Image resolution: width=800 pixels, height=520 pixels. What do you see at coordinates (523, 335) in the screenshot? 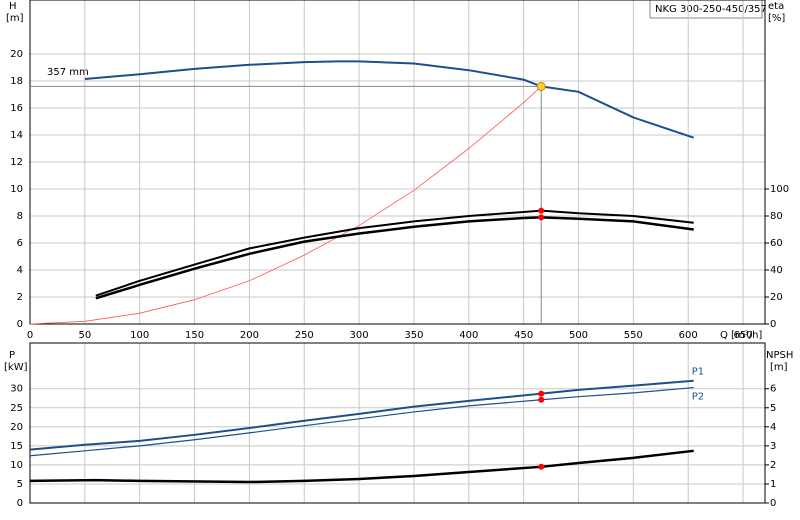
I see `x-tick-label: 450` at bounding box center [523, 335].